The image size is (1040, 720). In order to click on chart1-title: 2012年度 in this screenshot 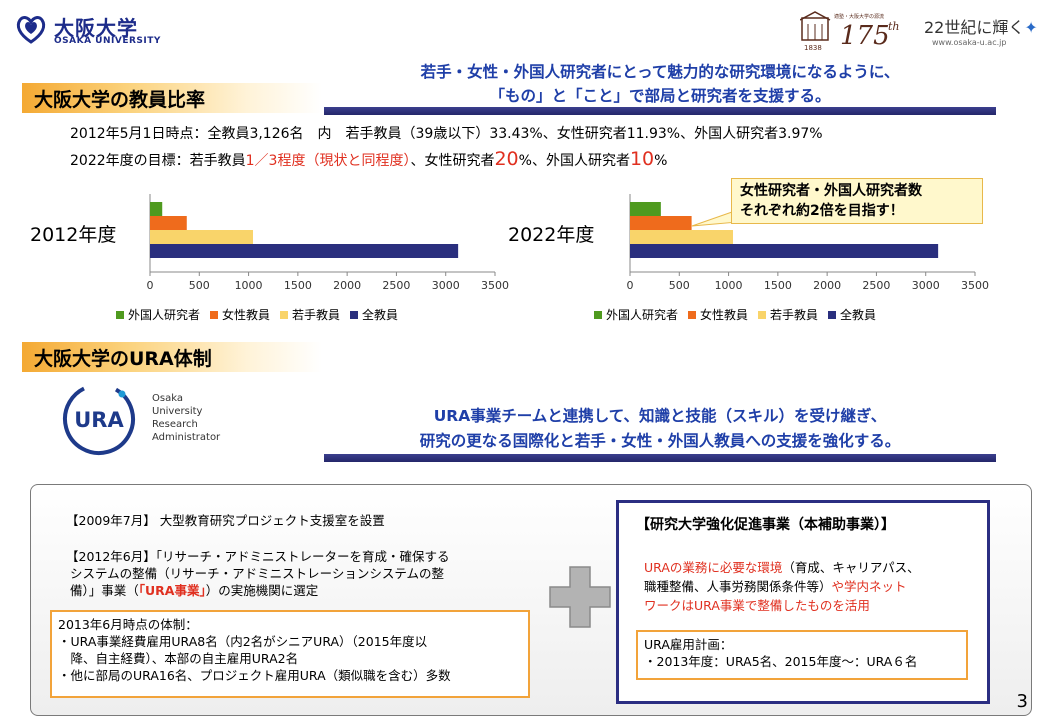, I will do `click(73, 235)`.